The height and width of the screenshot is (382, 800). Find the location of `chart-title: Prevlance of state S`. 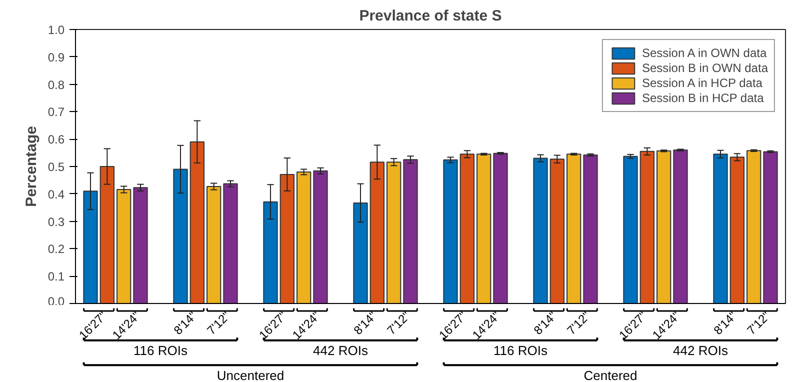

chart-title: Prevlance of state S is located at coordinates (430, 16).